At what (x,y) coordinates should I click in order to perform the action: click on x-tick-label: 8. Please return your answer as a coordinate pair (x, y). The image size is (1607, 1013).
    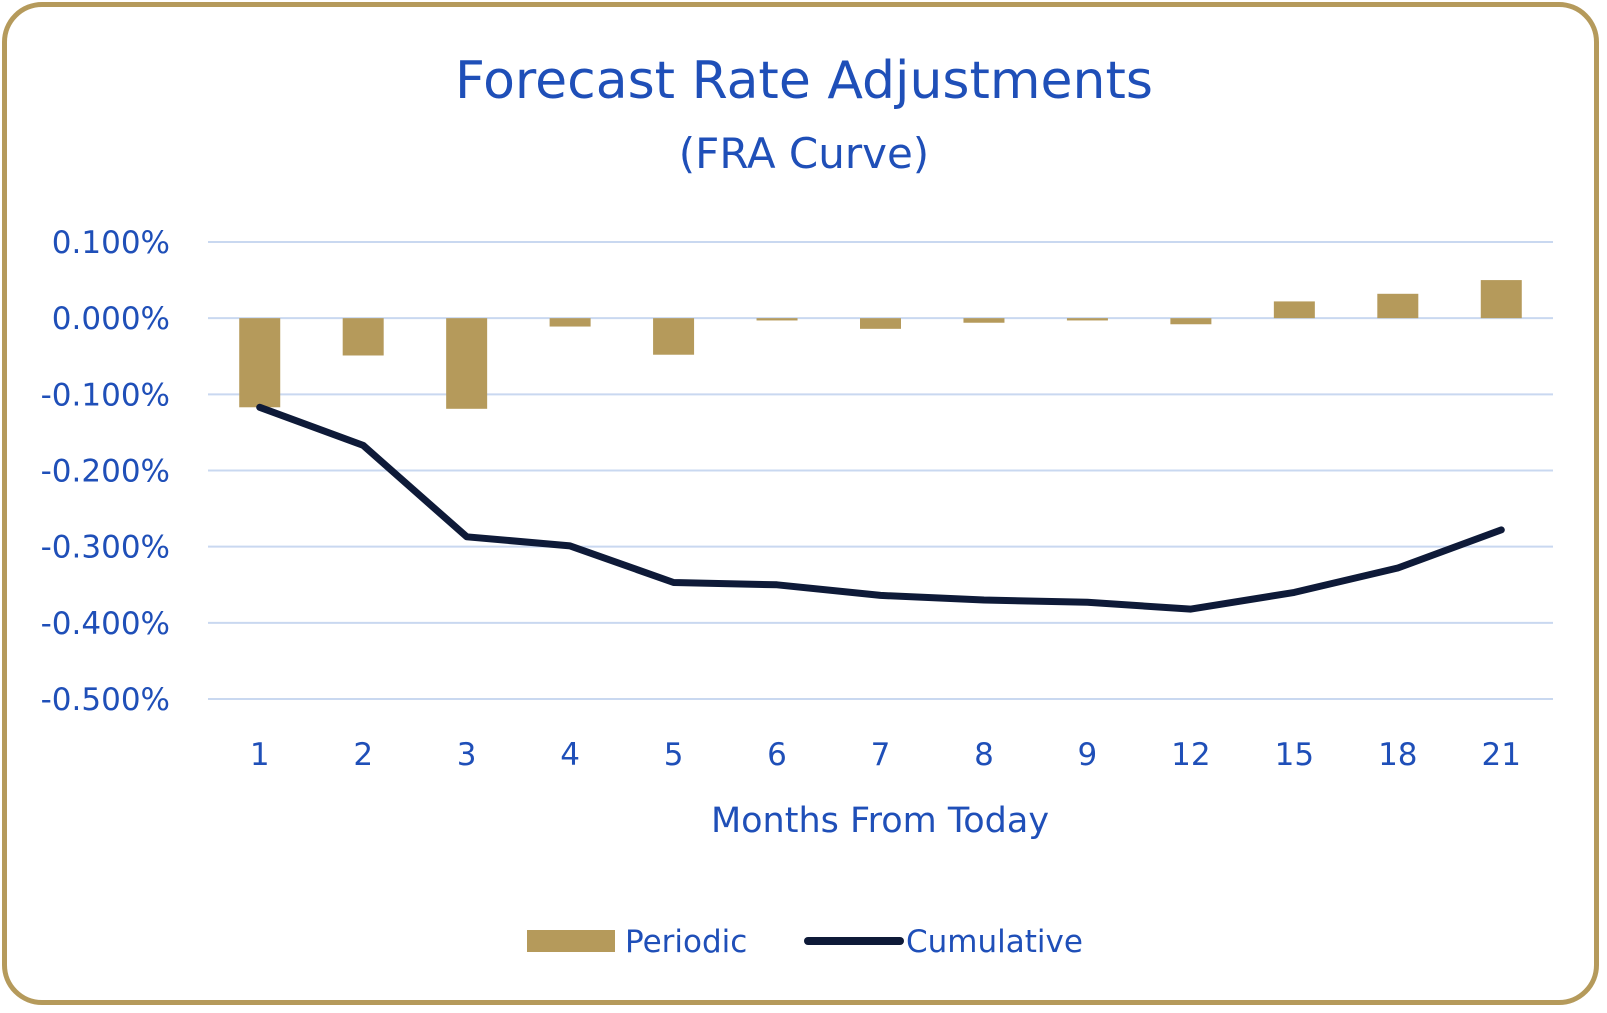
    Looking at the image, I should click on (984, 755).